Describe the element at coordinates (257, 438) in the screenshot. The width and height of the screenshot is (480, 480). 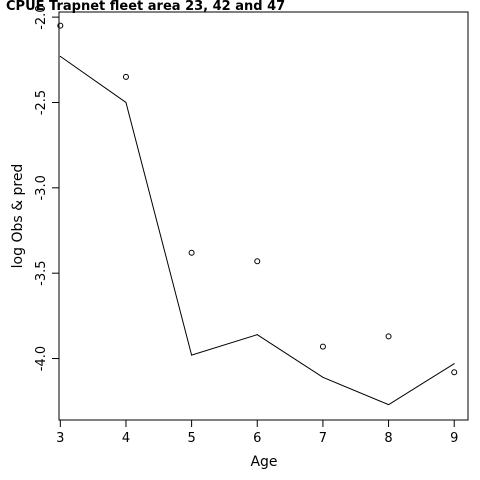
I see `x-tick-label: 6` at that location.